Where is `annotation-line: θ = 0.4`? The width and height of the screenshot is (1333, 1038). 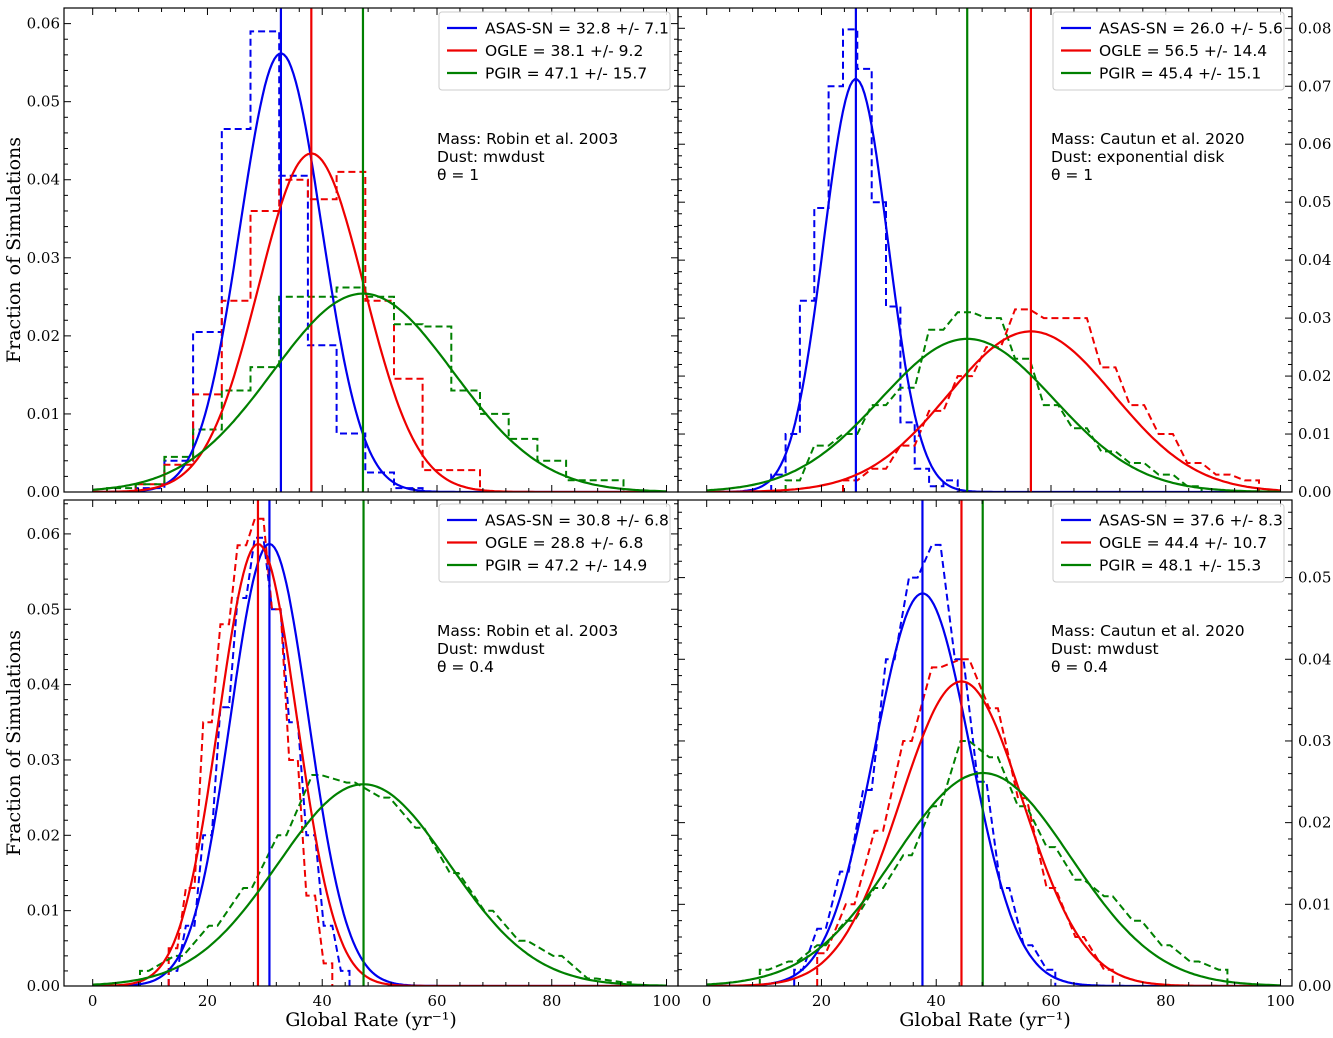
annotation-line: θ = 0.4 is located at coordinates (1079, 667).